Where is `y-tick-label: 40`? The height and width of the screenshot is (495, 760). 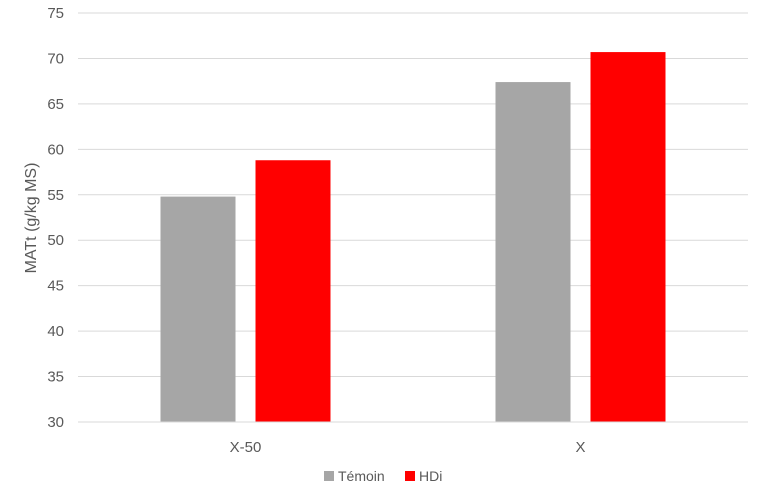
y-tick-label: 40 is located at coordinates (55, 331).